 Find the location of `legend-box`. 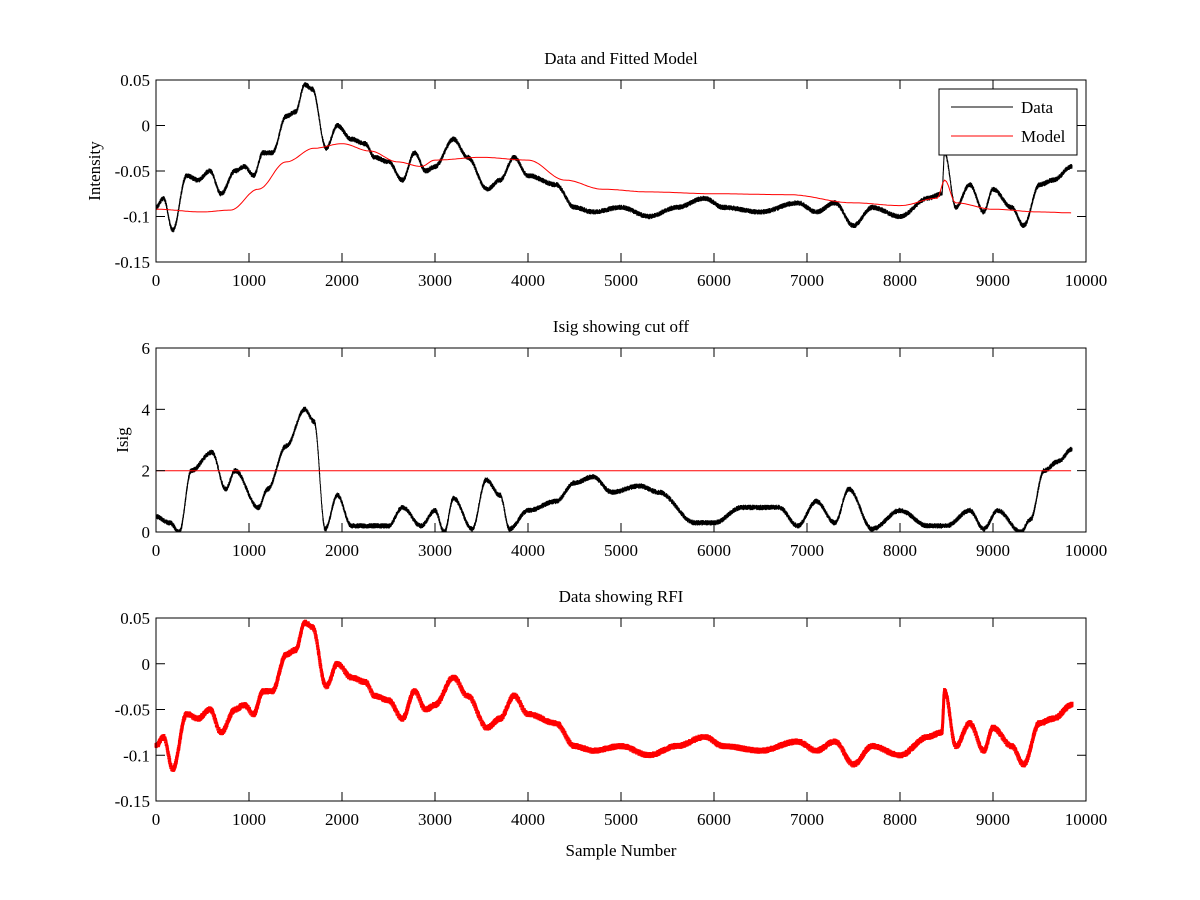

legend-box is located at coordinates (1008, 122).